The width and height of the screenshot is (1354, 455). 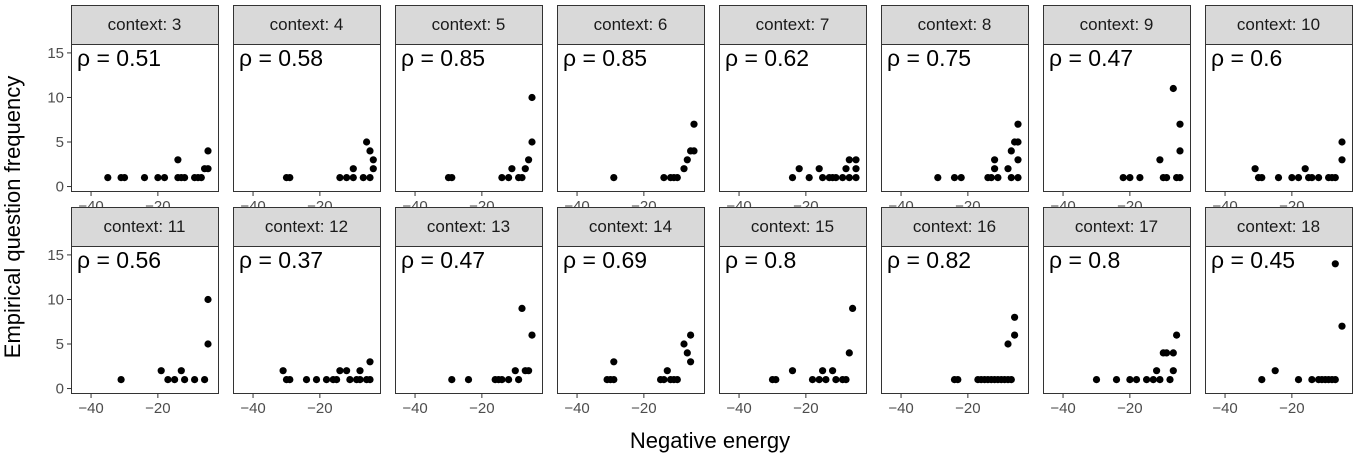 What do you see at coordinates (469, 24) in the screenshot?
I see `facet-strip-label: context: 5` at bounding box center [469, 24].